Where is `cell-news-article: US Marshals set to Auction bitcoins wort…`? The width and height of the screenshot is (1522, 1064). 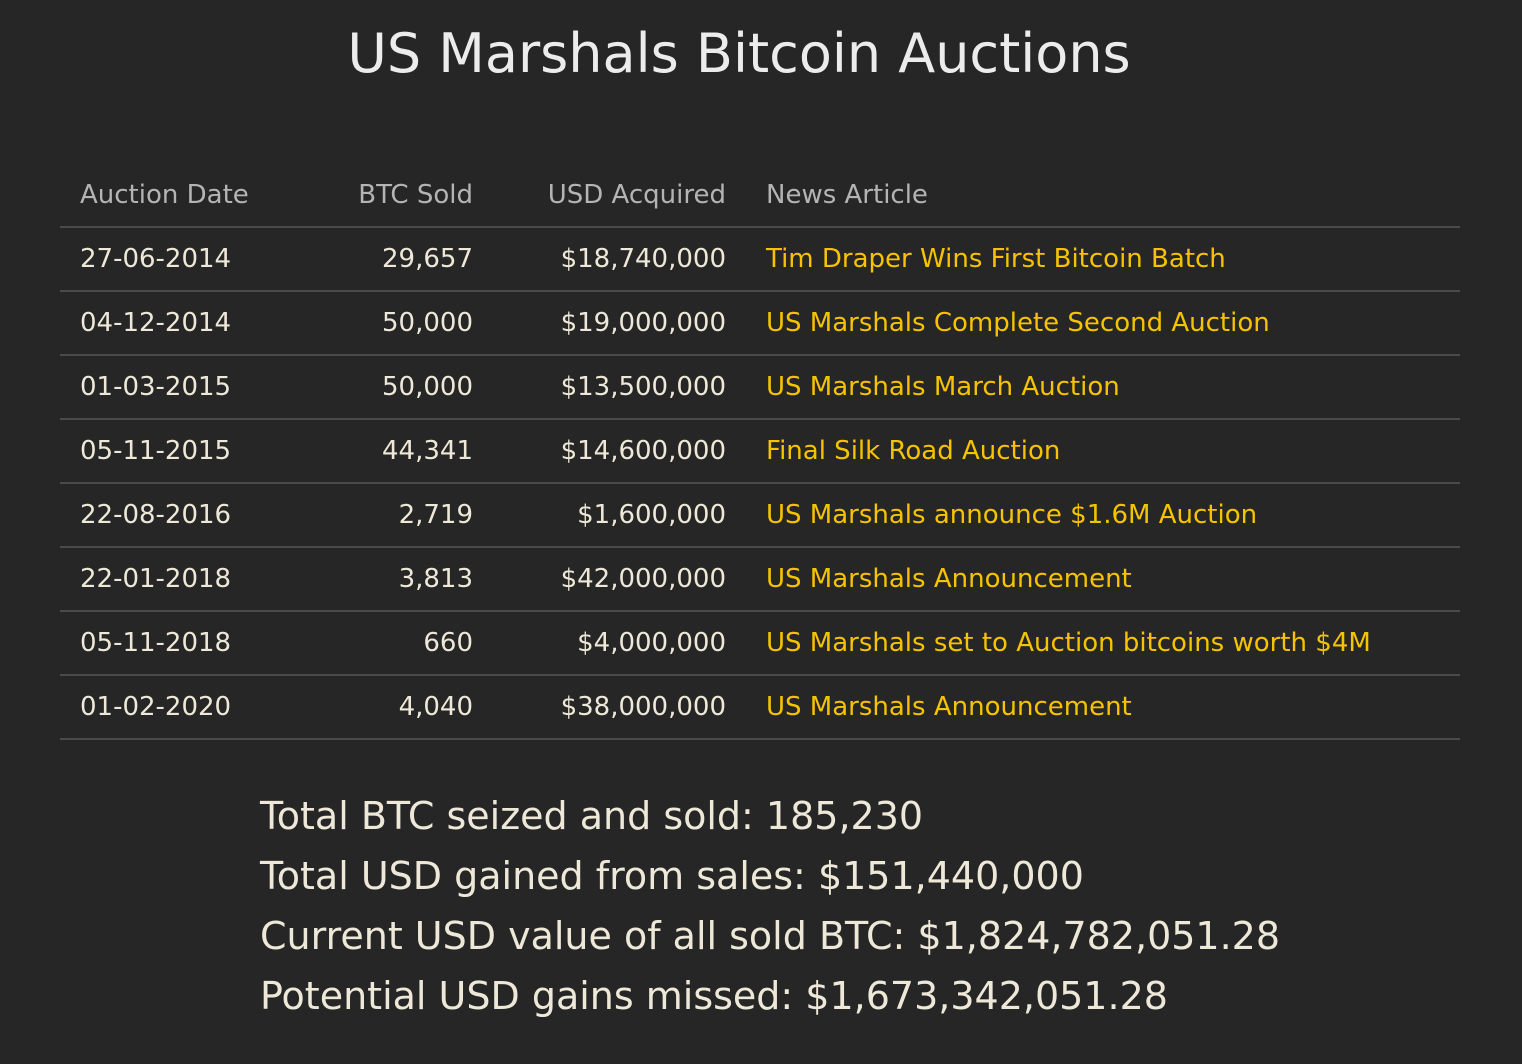
cell-news-article: US Marshals set to Auction bitcoins wort… is located at coordinates (1103, 643).